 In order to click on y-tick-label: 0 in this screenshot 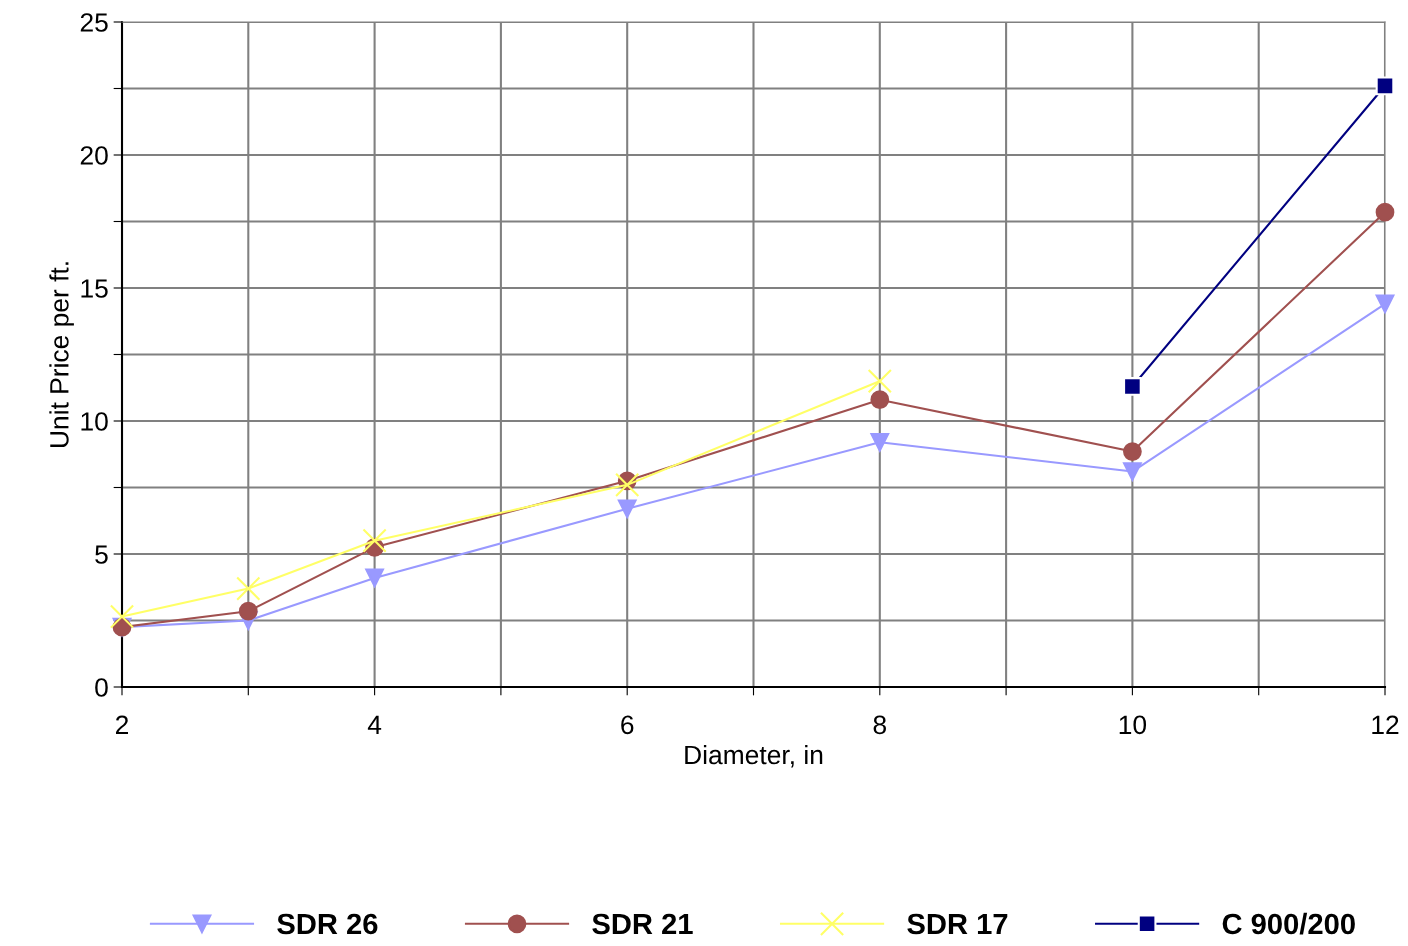, I will do `click(101, 687)`.